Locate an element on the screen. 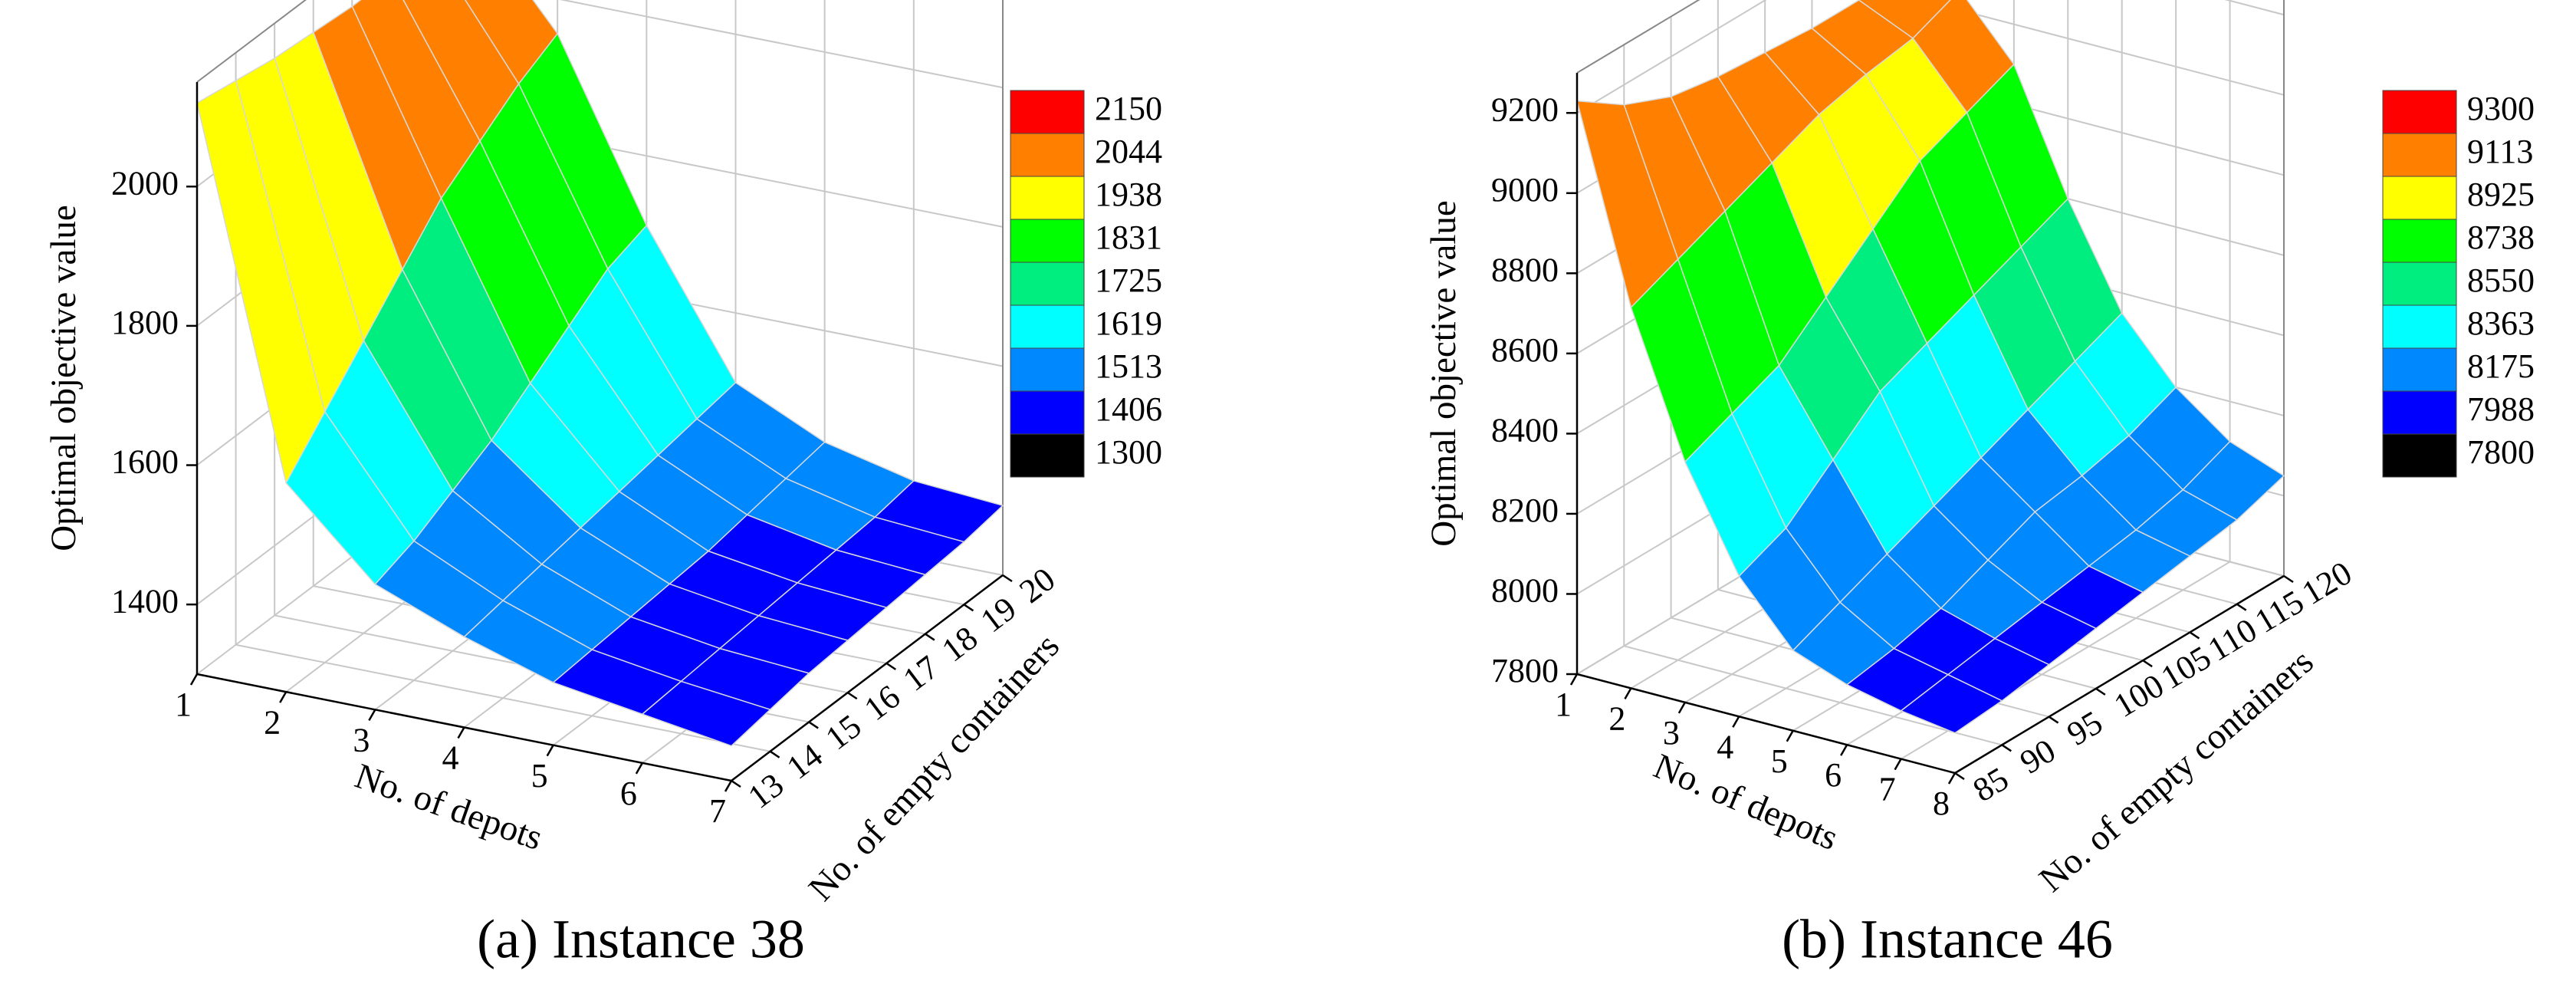 This screenshot has width=2576, height=997. z-tick-label: 9000 is located at coordinates (1525, 190).